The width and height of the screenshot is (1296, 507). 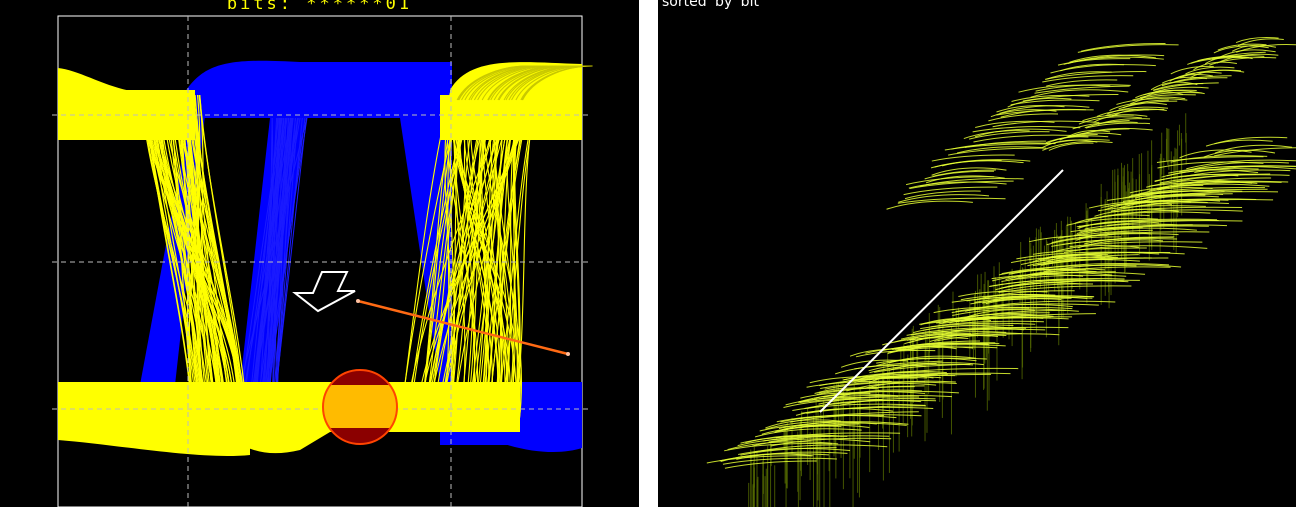 I want to click on panel-separator, so click(x=648, y=253).